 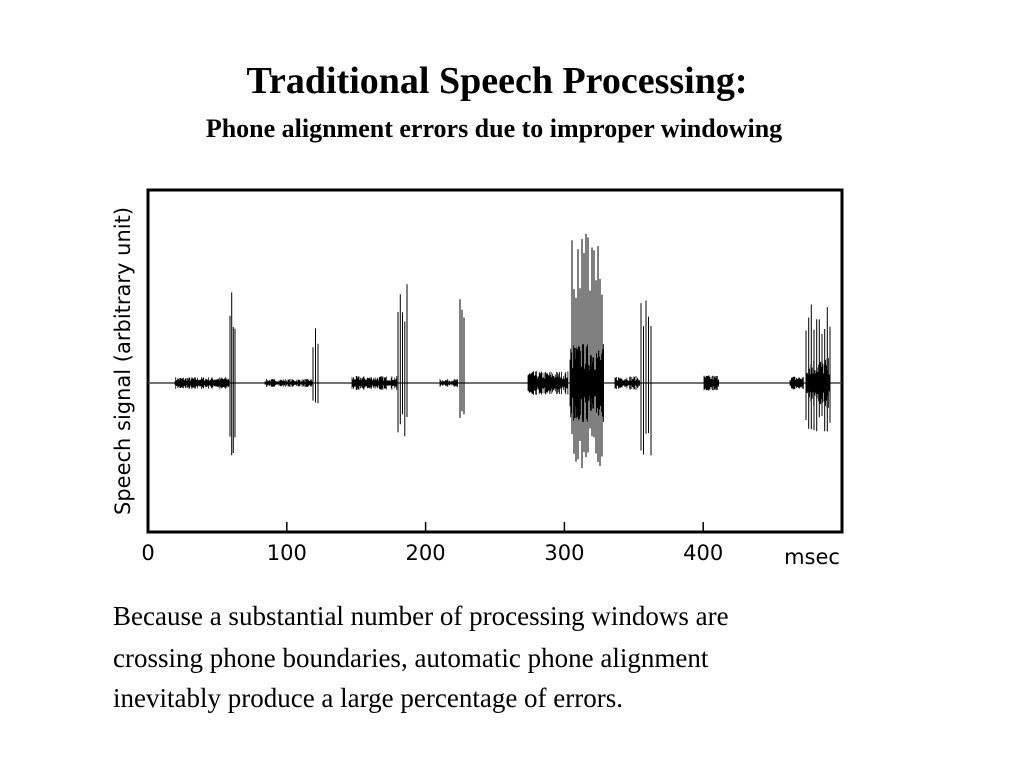 I want to click on x-unit-label: msec, so click(x=812, y=557).